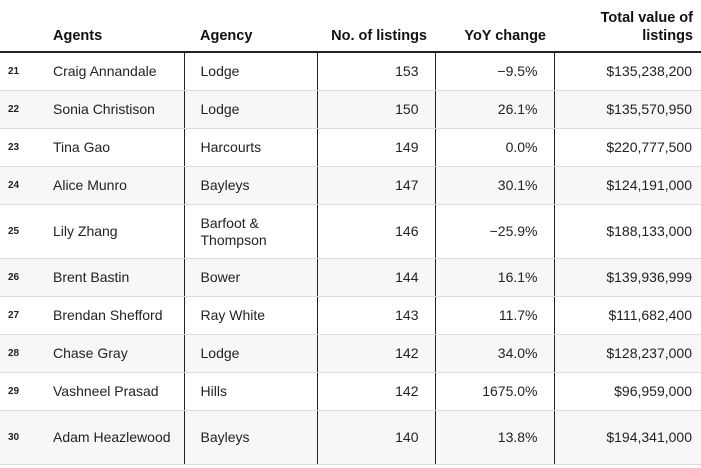 Image resolution: width=701 pixels, height=468 pixels. Describe the element at coordinates (627, 147) in the screenshot. I see `total-value-cell: $220,777,500` at that location.